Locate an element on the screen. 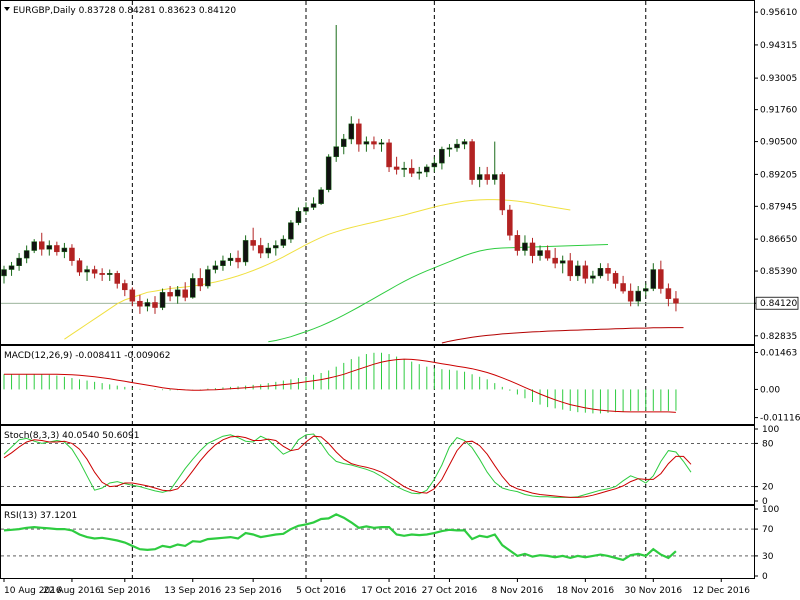 Image resolution: width=800 pixels, height=600 pixels. price-axis-label: 0.94315 is located at coordinates (778, 46).